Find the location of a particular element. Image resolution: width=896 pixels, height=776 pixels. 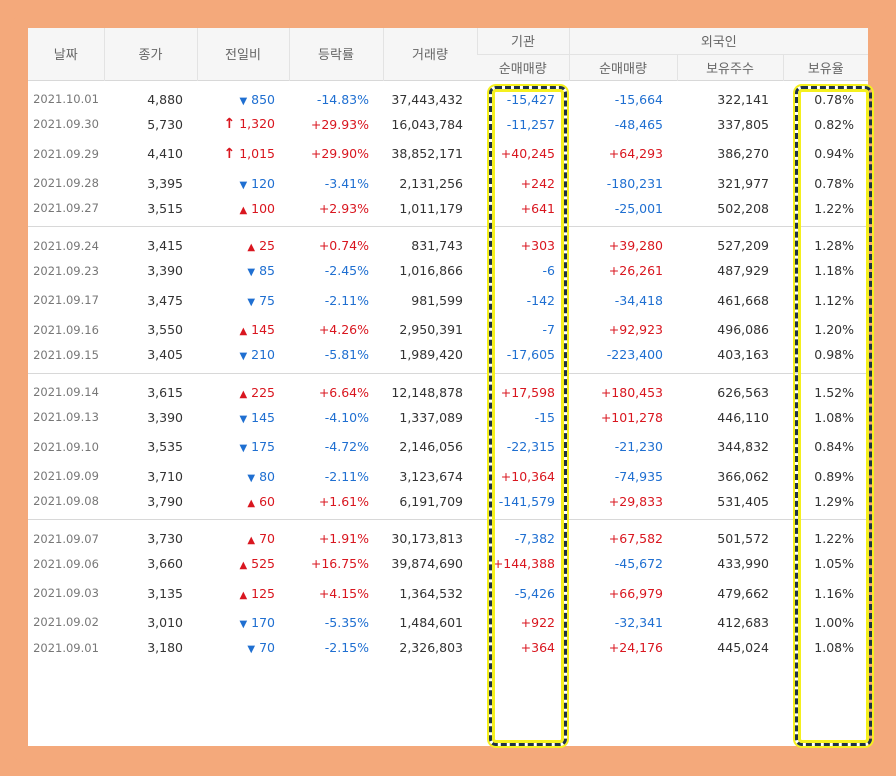

cell-rate: +16.75% is located at coordinates (339, 564).